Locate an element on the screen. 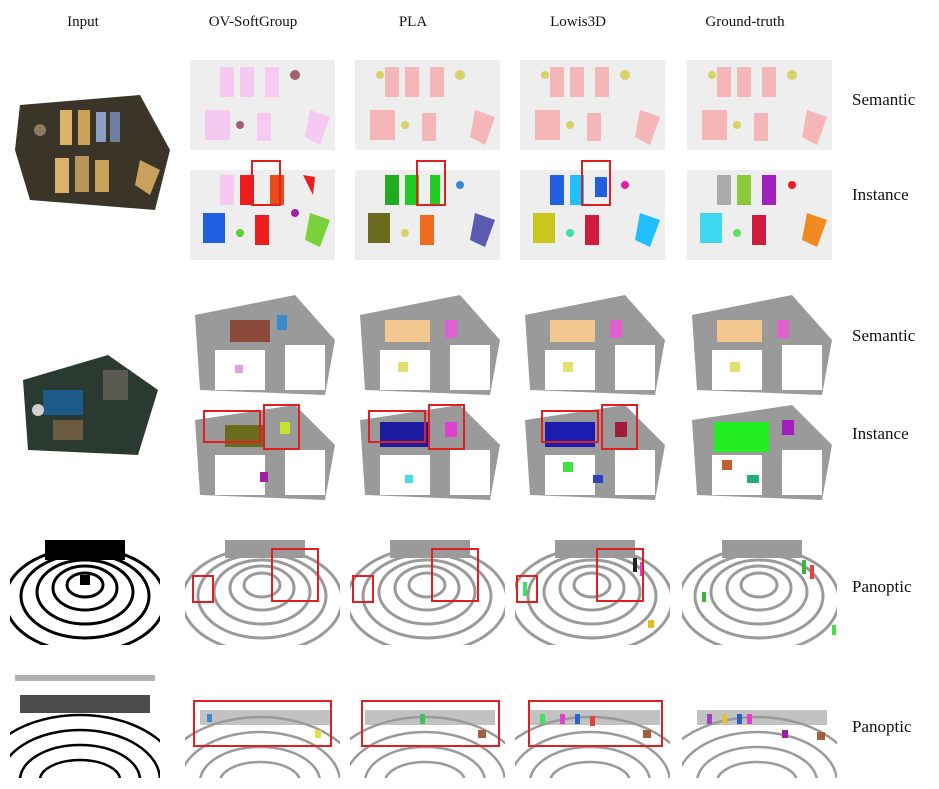 The width and height of the screenshot is (939, 789). row1-lowis3d-semantic is located at coordinates (592, 105).